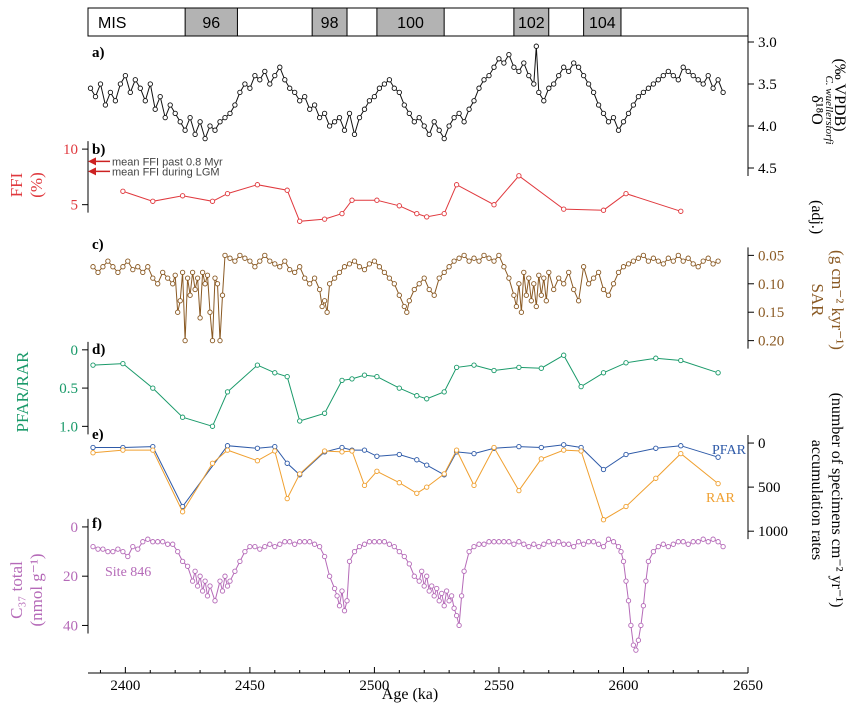 This screenshot has width=851, height=706. I want to click on mis-stage-label: 96, so click(211, 23).